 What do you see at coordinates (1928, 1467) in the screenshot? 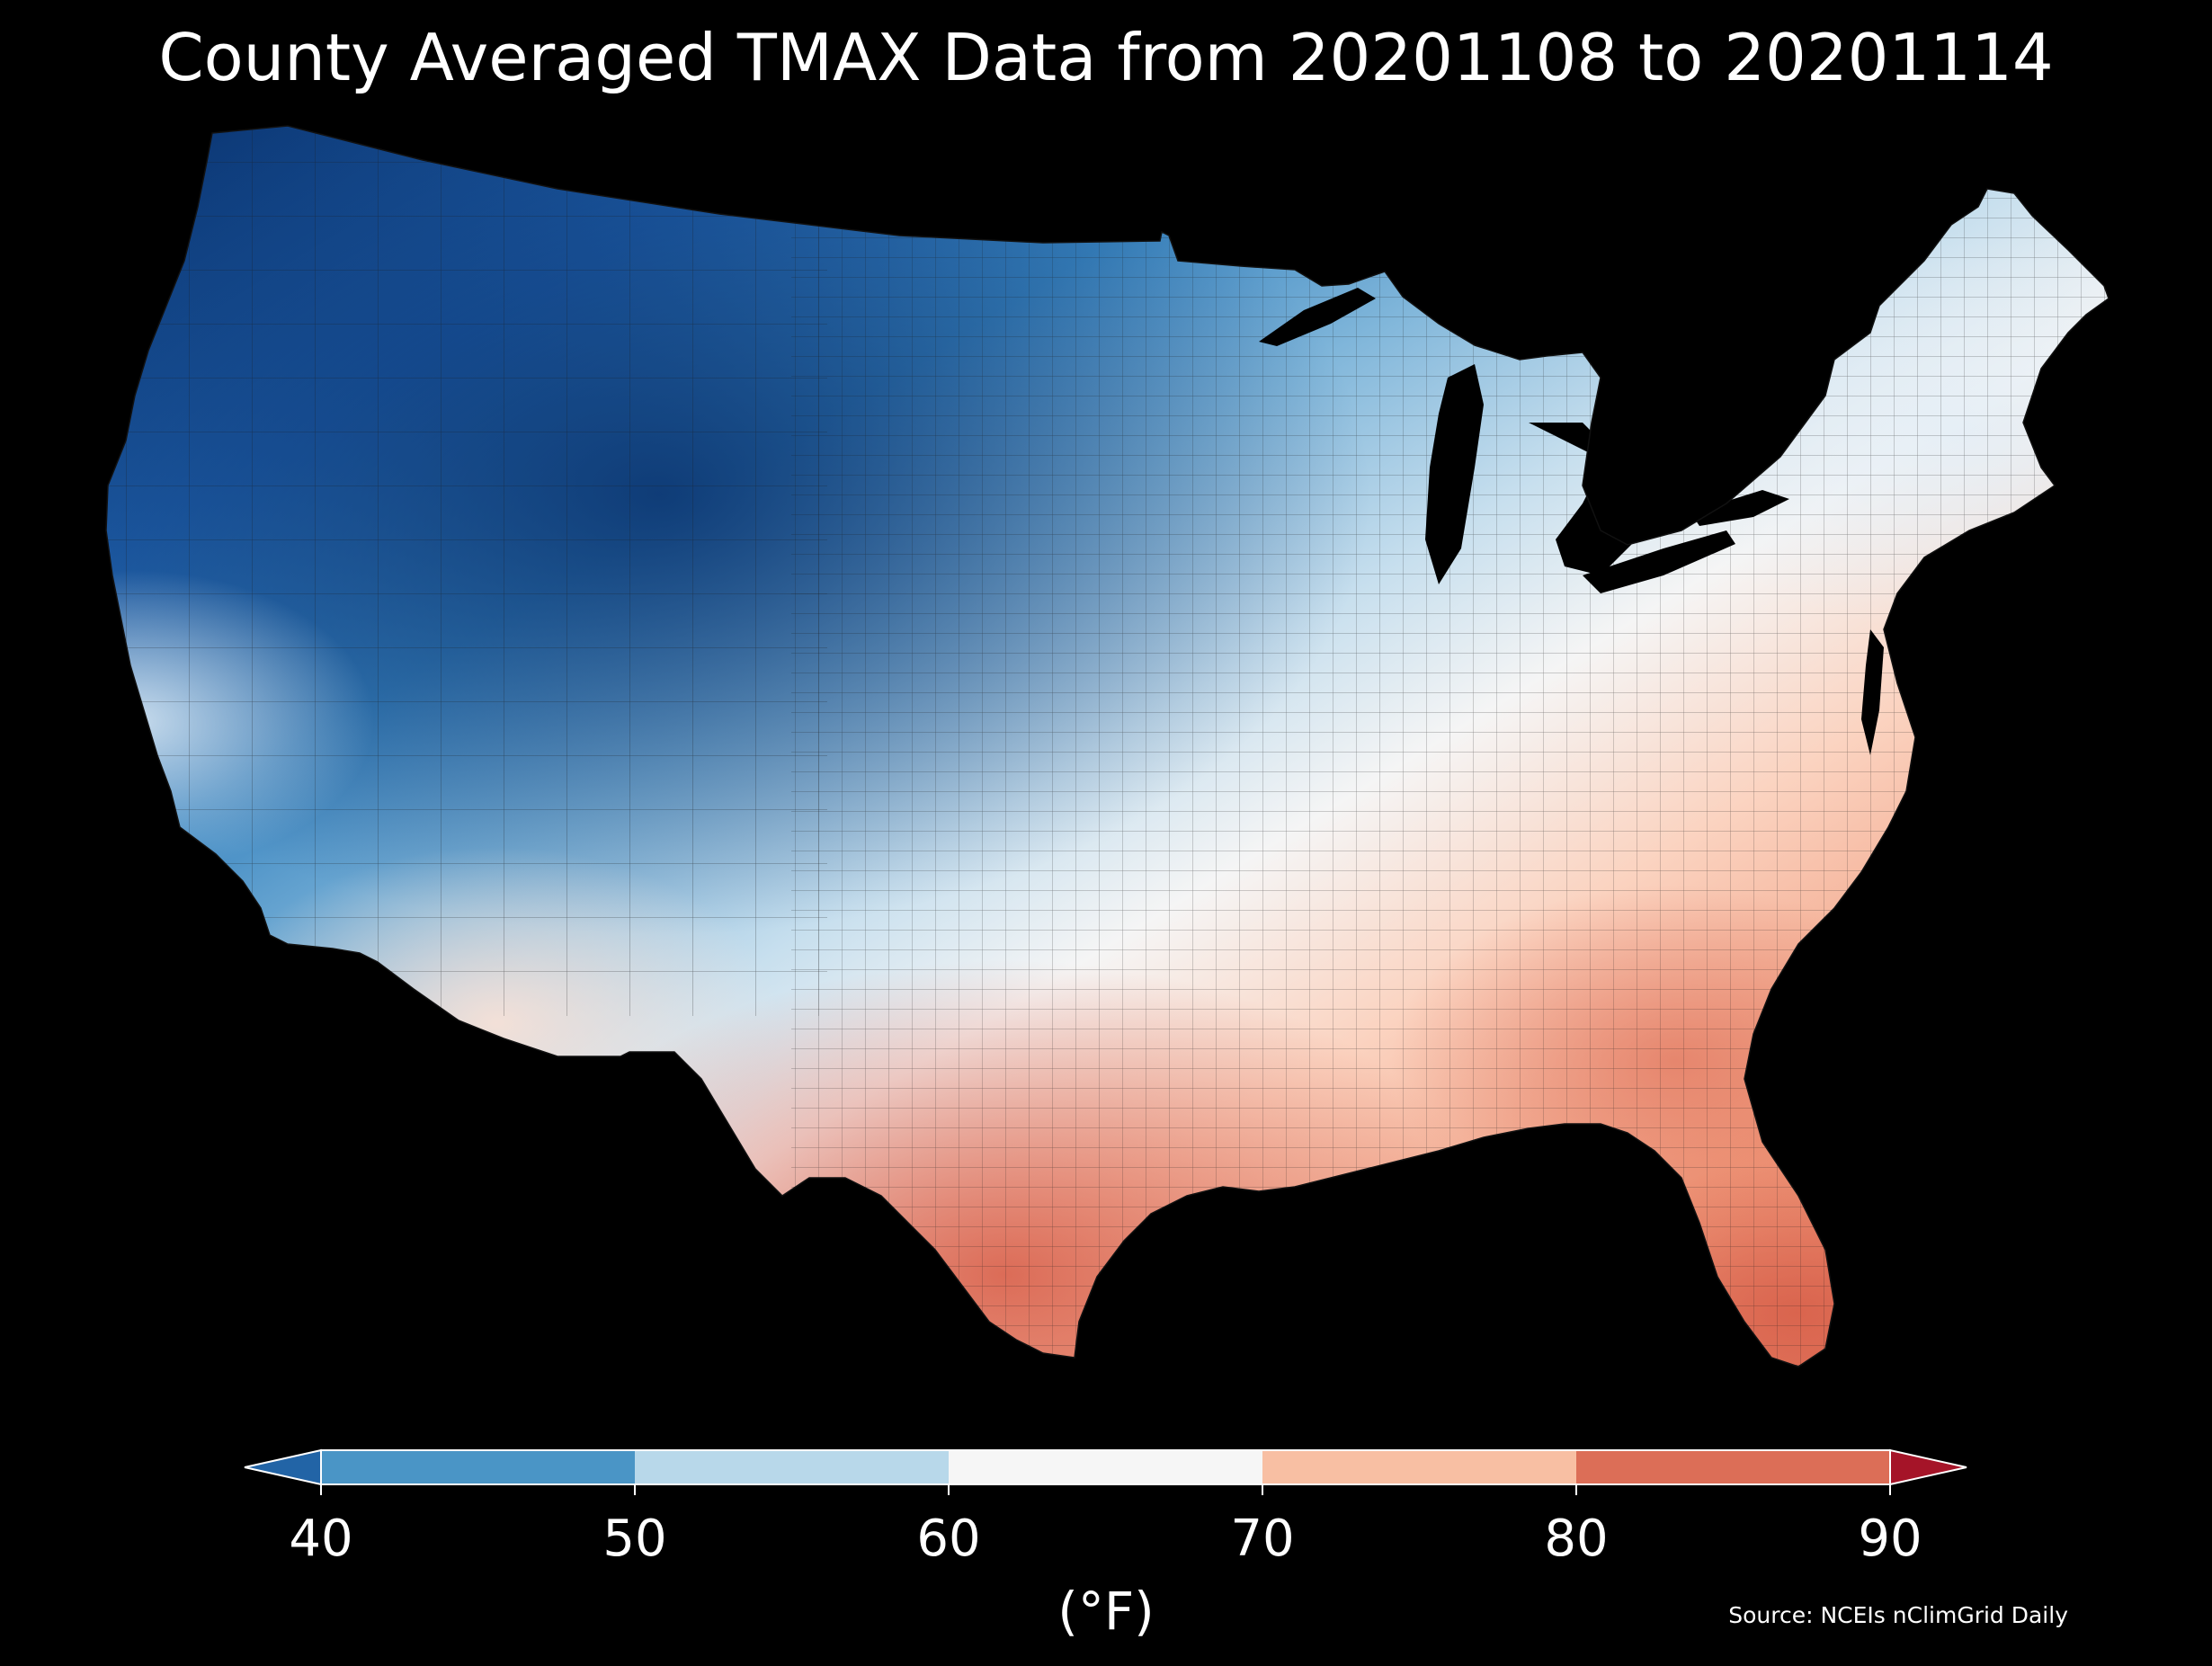
I see `colorbar-extend-over` at bounding box center [1928, 1467].